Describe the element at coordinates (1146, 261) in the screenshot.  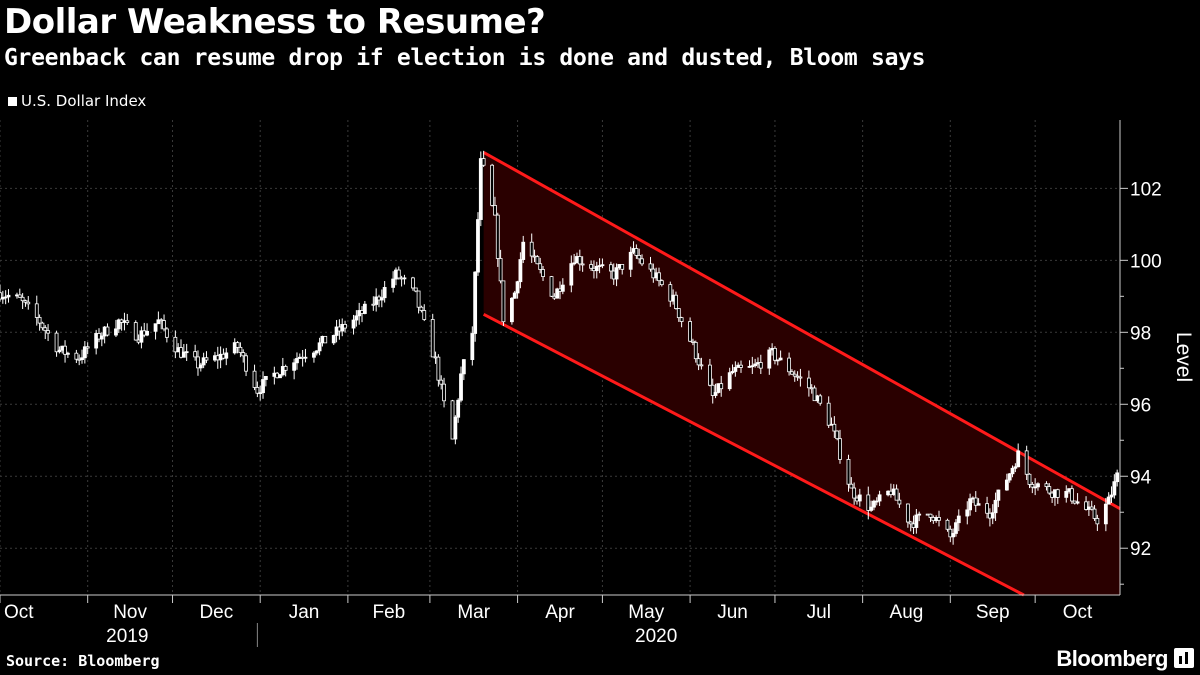
I see `y-tick-label: 100` at that location.